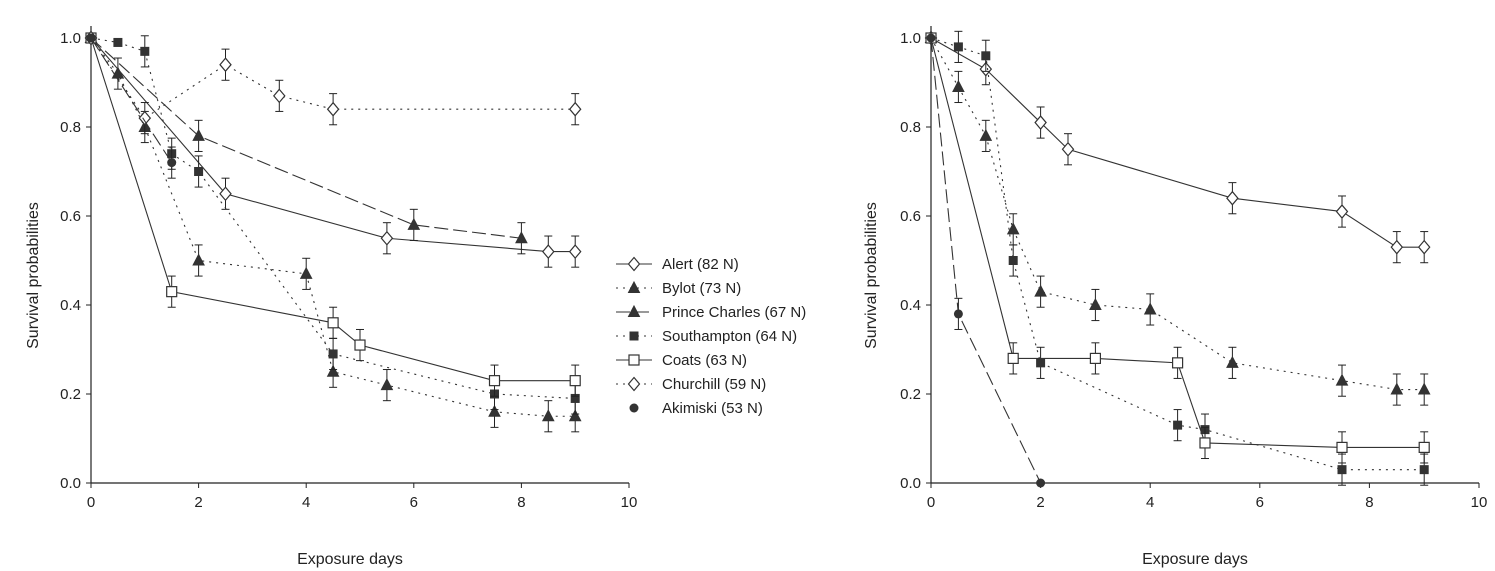 Image resolution: width=1495 pixels, height=571 pixels. Describe the element at coordinates (704, 360) in the screenshot. I see `legend-label: Coats (63 N)` at that location.